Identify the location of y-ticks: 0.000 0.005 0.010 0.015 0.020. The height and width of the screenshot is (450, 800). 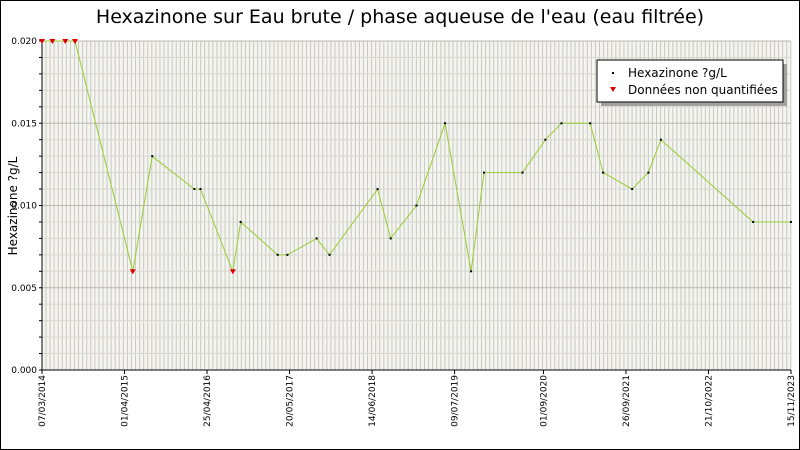
(26, 206).